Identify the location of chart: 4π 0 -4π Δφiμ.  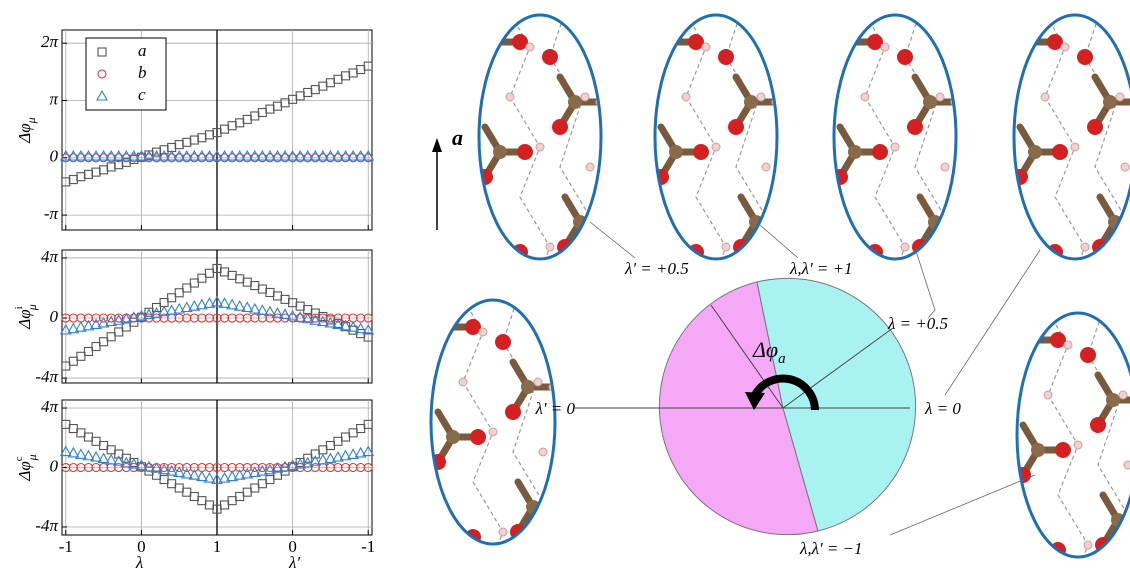
(194, 316).